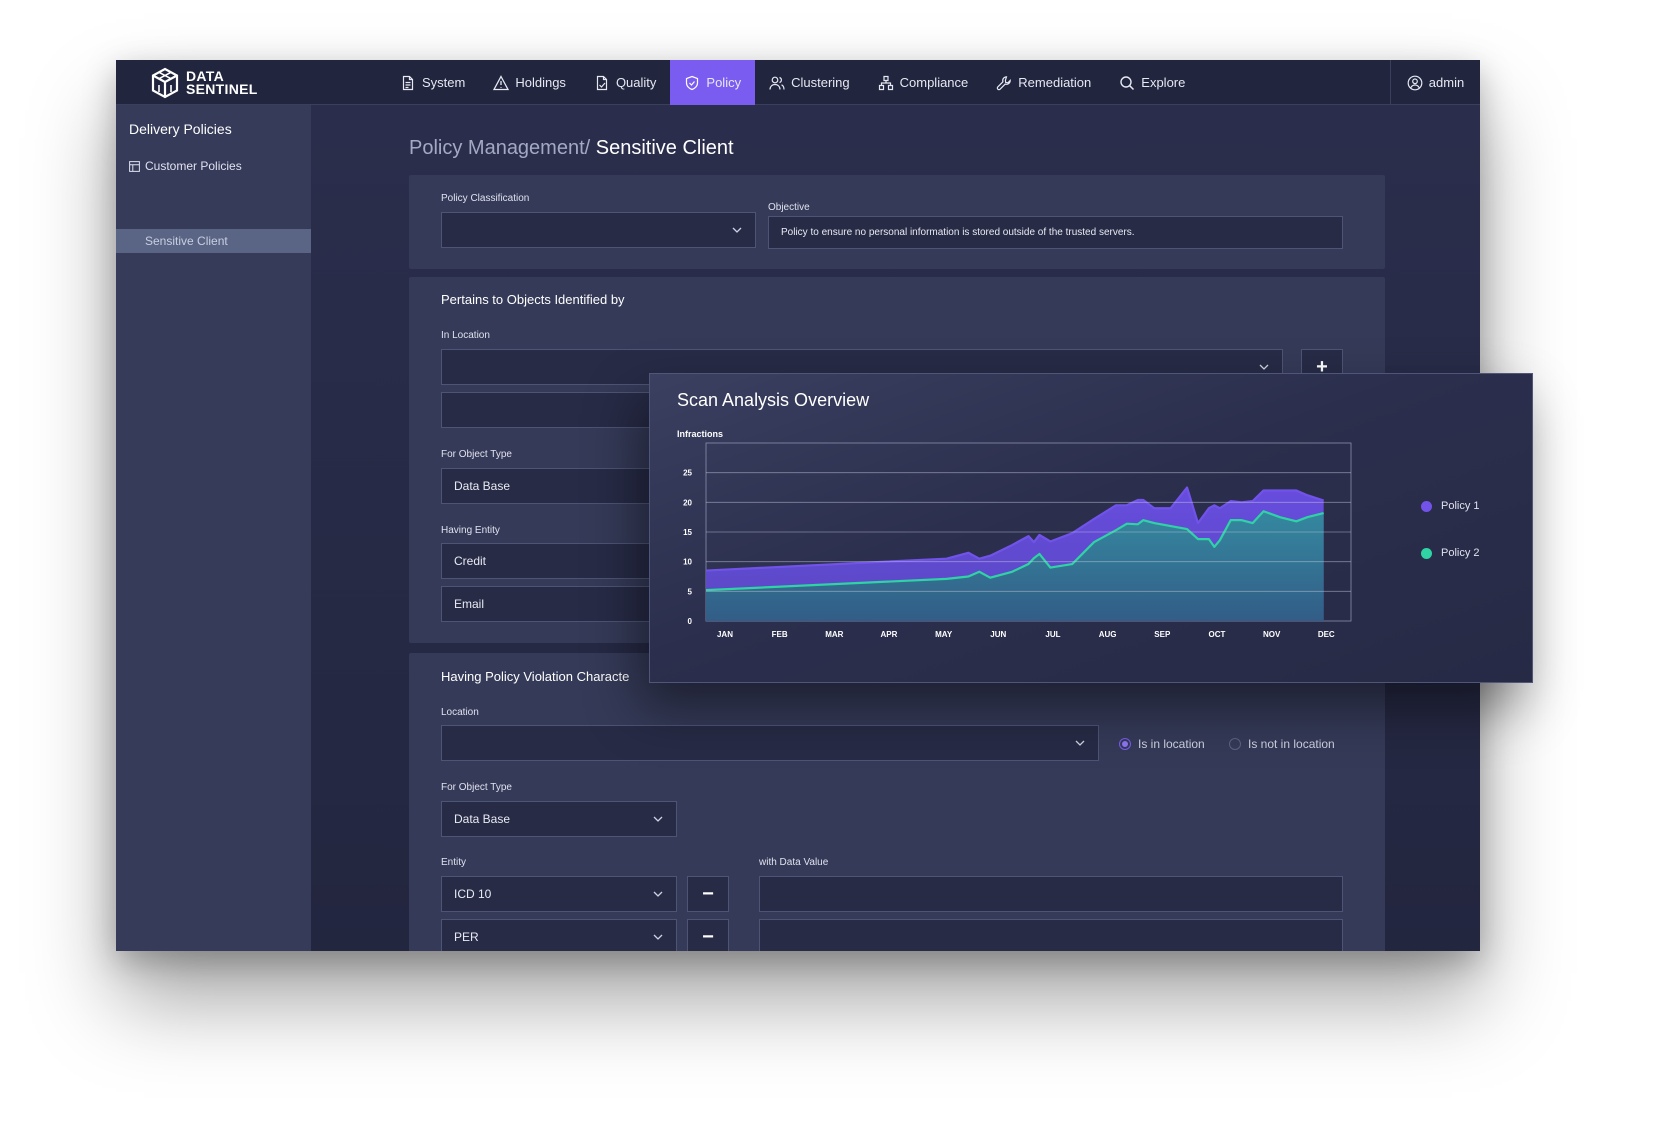  What do you see at coordinates (454, 862) in the screenshot?
I see `violation-entity-label: Entity` at bounding box center [454, 862].